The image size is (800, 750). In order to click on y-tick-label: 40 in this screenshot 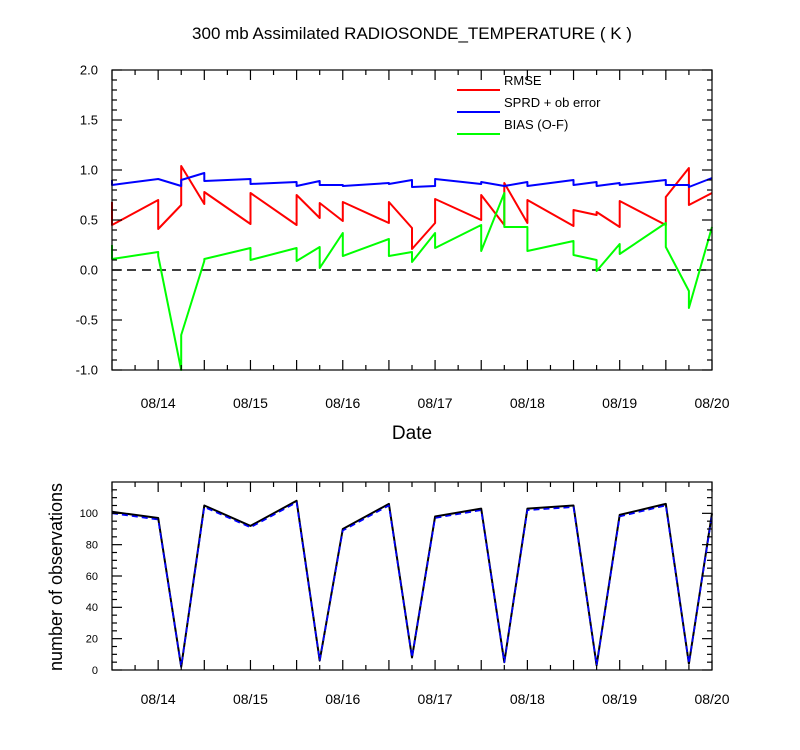, I will do `click(92, 608)`.